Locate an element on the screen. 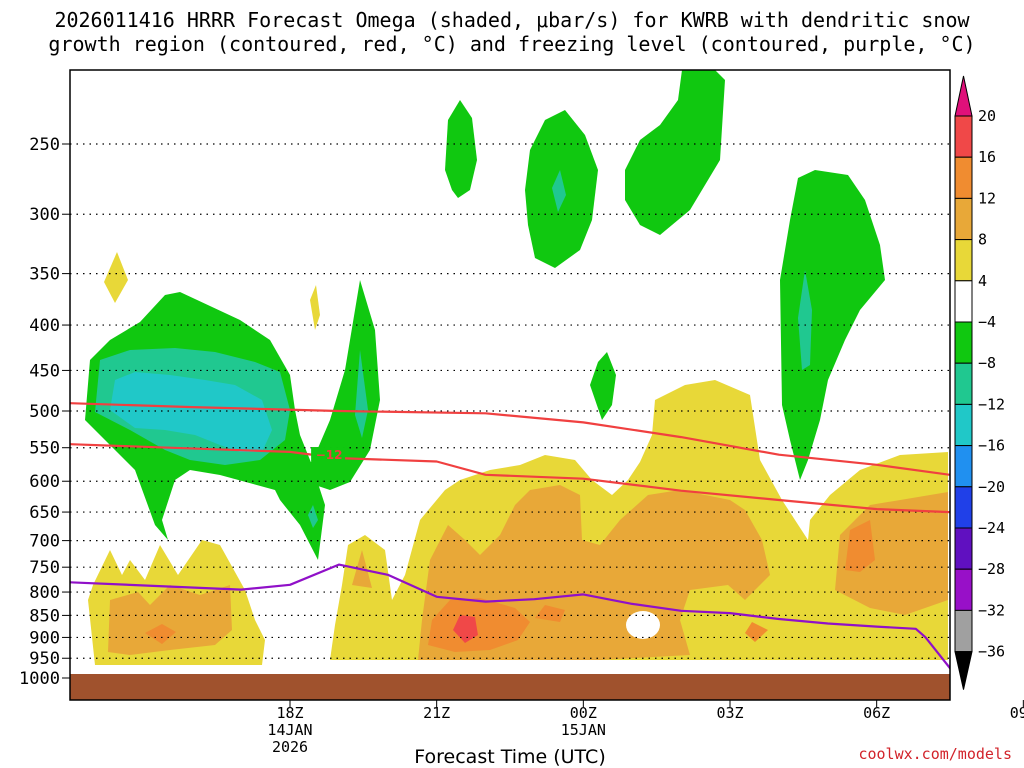 This screenshot has width=1024, height=768. region-upward-motion-orange-left is located at coordinates (170, 620).